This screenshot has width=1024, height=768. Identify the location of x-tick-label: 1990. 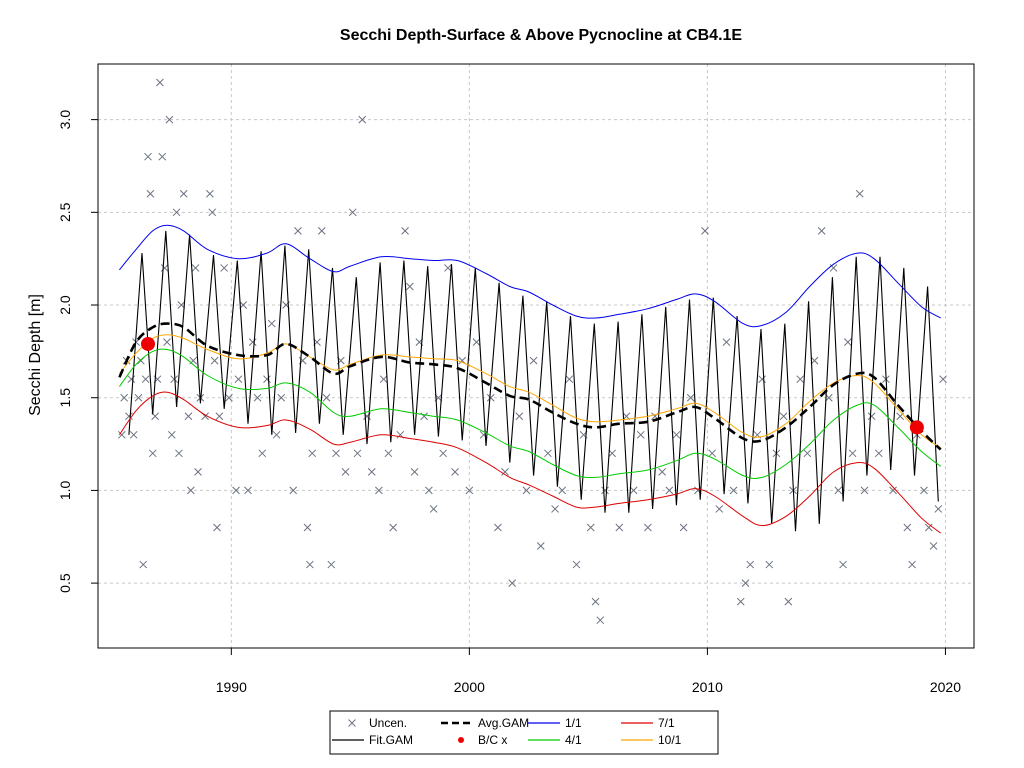
(231, 687).